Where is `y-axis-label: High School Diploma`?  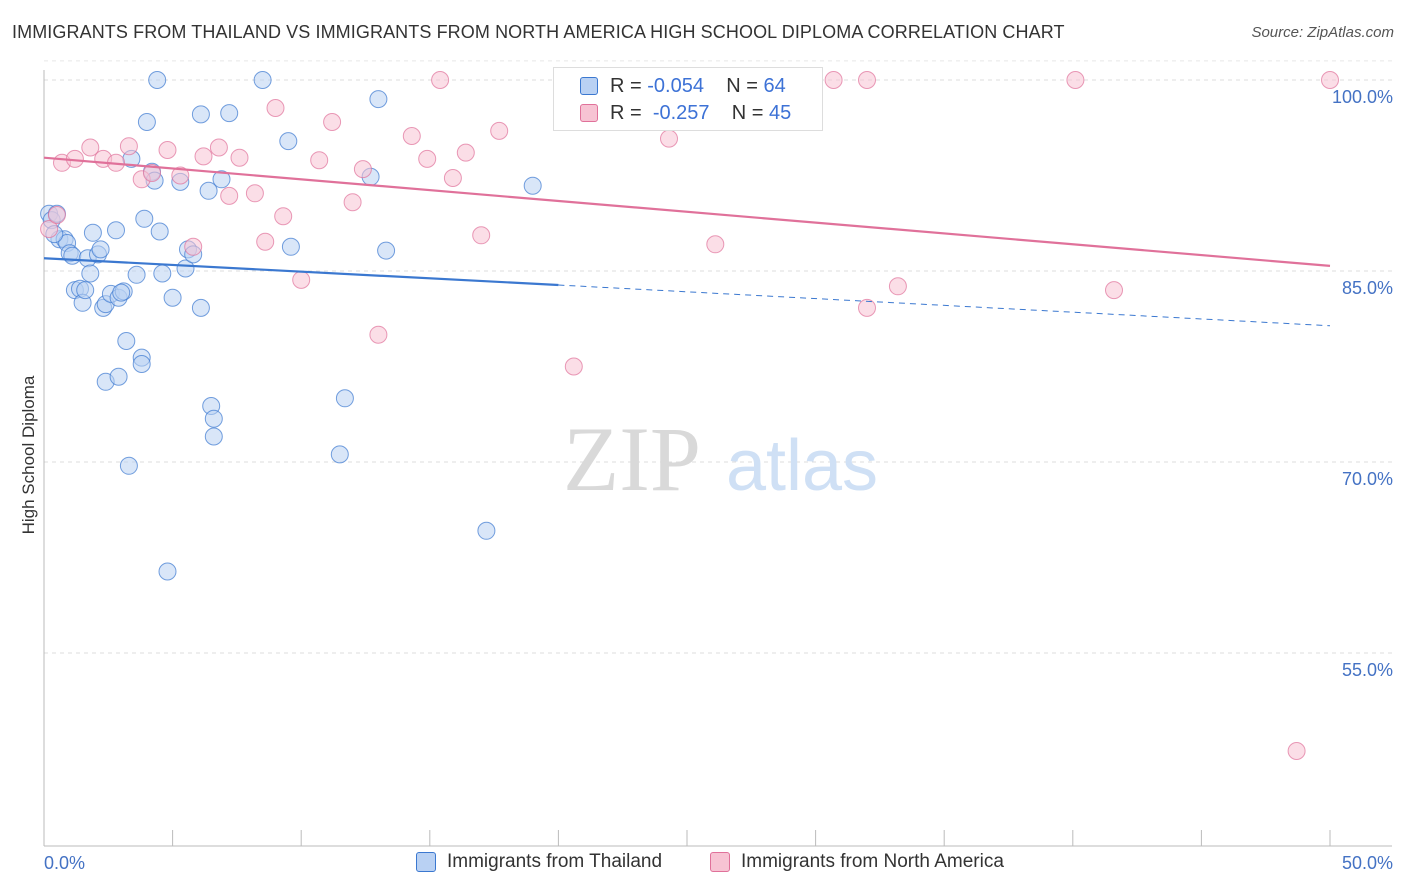
y-axis-label: High School Diploma is located at coordinates (28, 454).